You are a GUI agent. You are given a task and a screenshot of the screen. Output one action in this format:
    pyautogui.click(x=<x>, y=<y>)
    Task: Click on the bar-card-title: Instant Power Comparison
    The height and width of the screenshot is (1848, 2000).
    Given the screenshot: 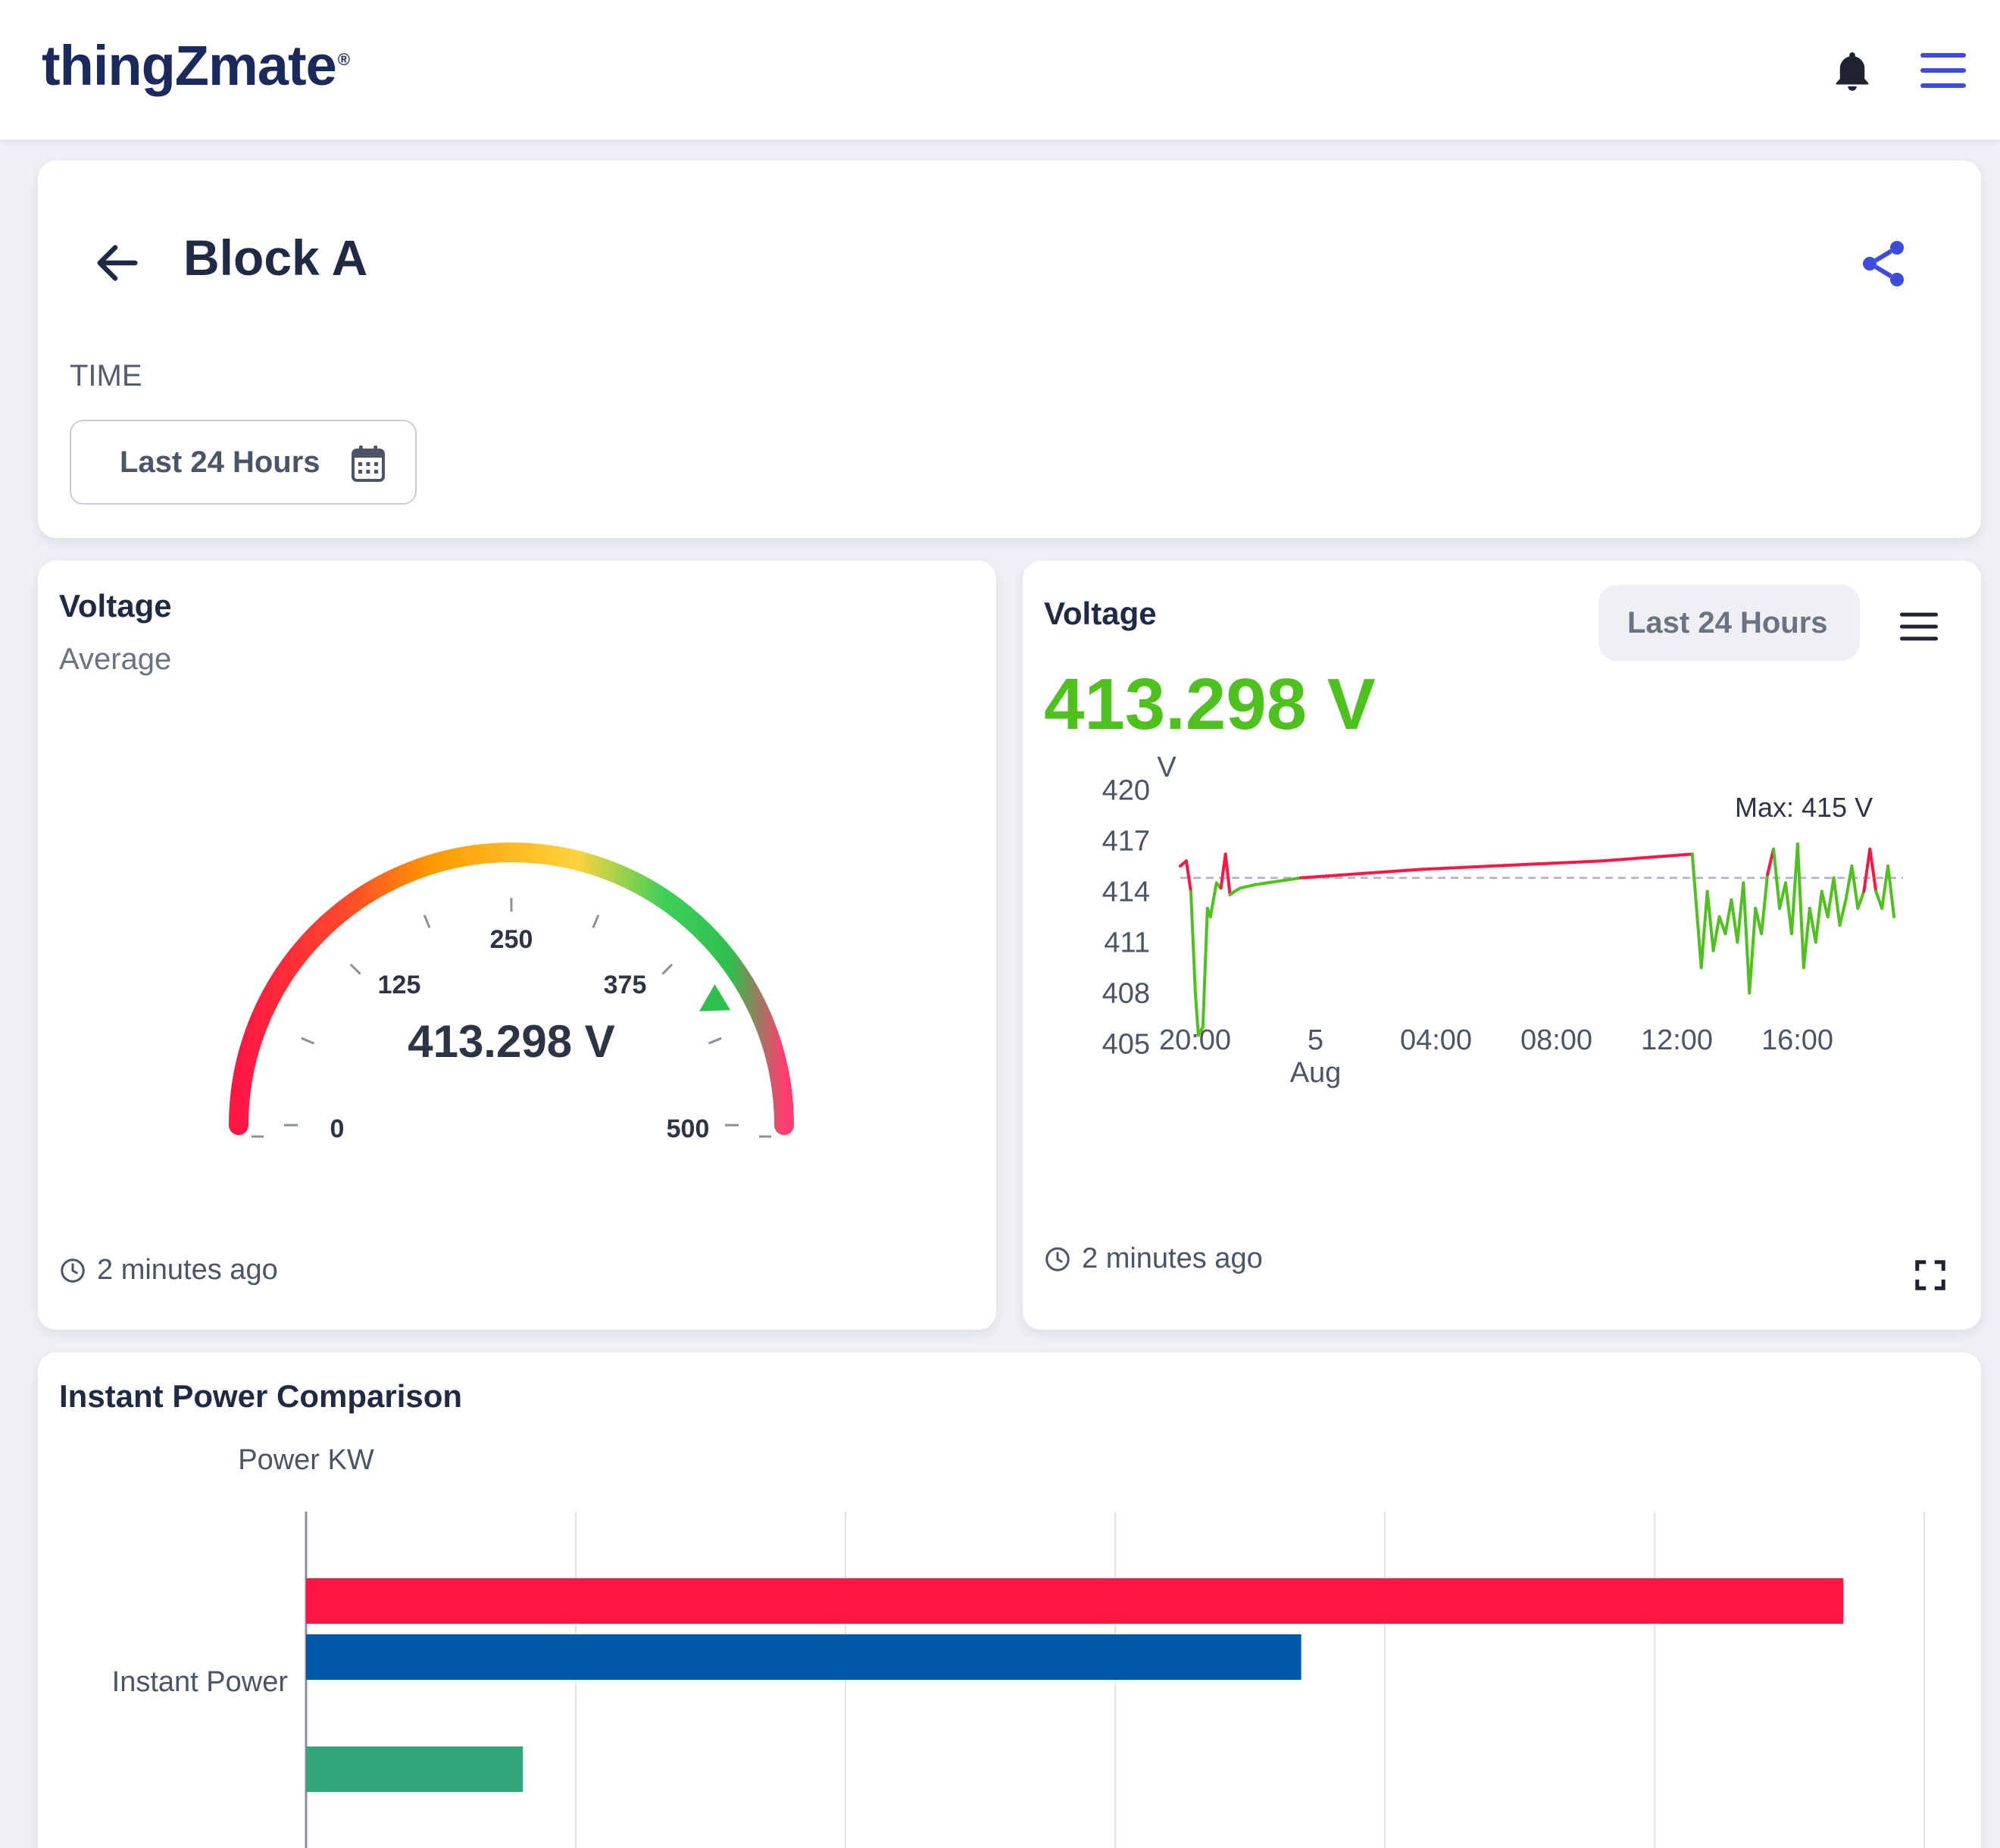 What is the action you would take?
    pyautogui.click(x=260, y=1396)
    